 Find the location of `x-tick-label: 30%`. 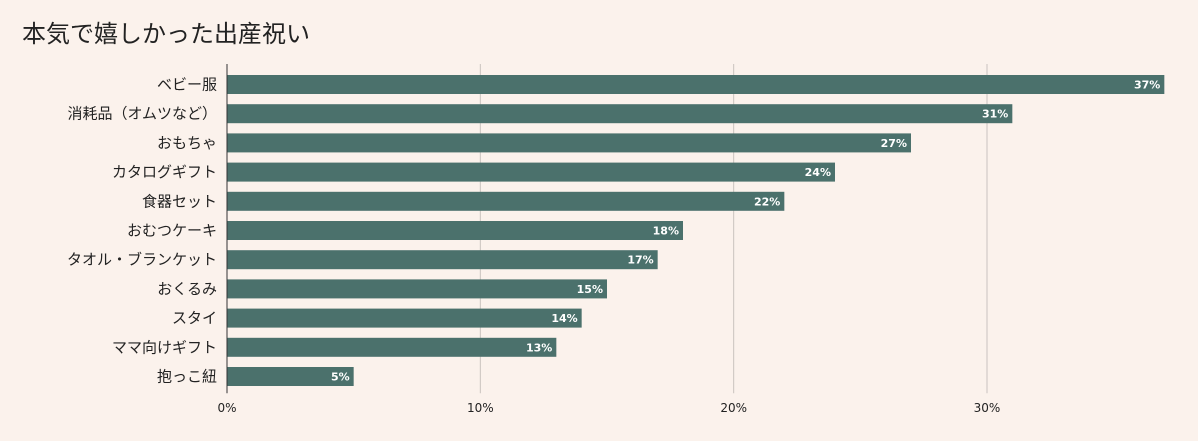

x-tick-label: 30% is located at coordinates (987, 408).